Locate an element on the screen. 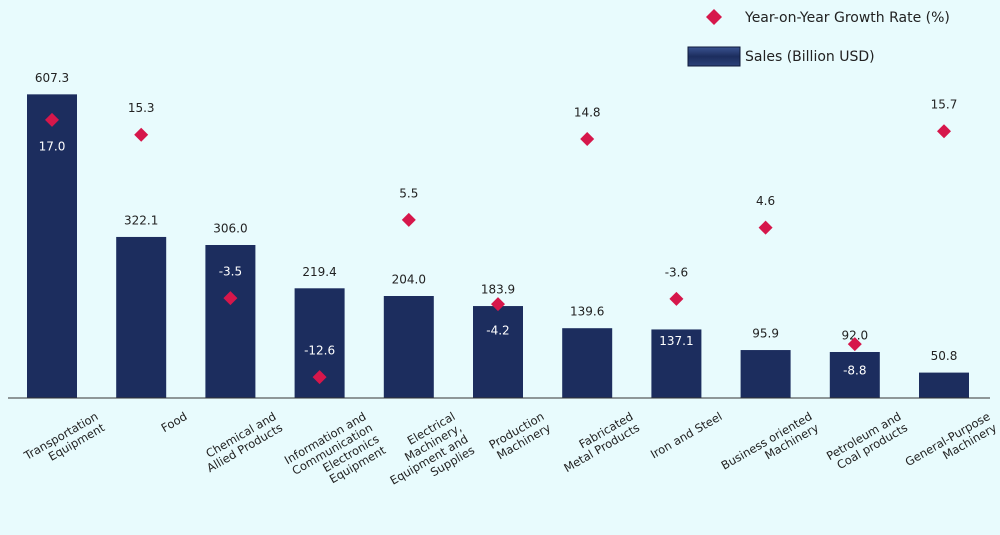  legend-marker is located at coordinates (714, 17).